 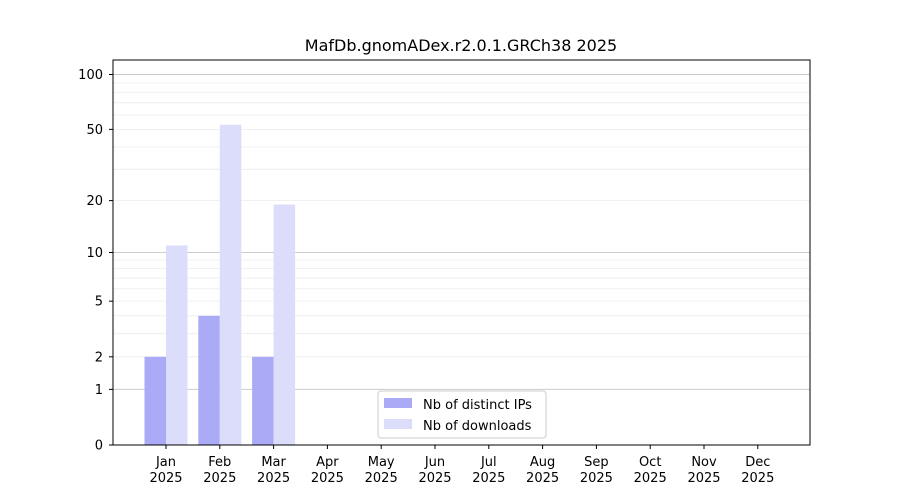 I want to click on bars, so click(x=220, y=284).